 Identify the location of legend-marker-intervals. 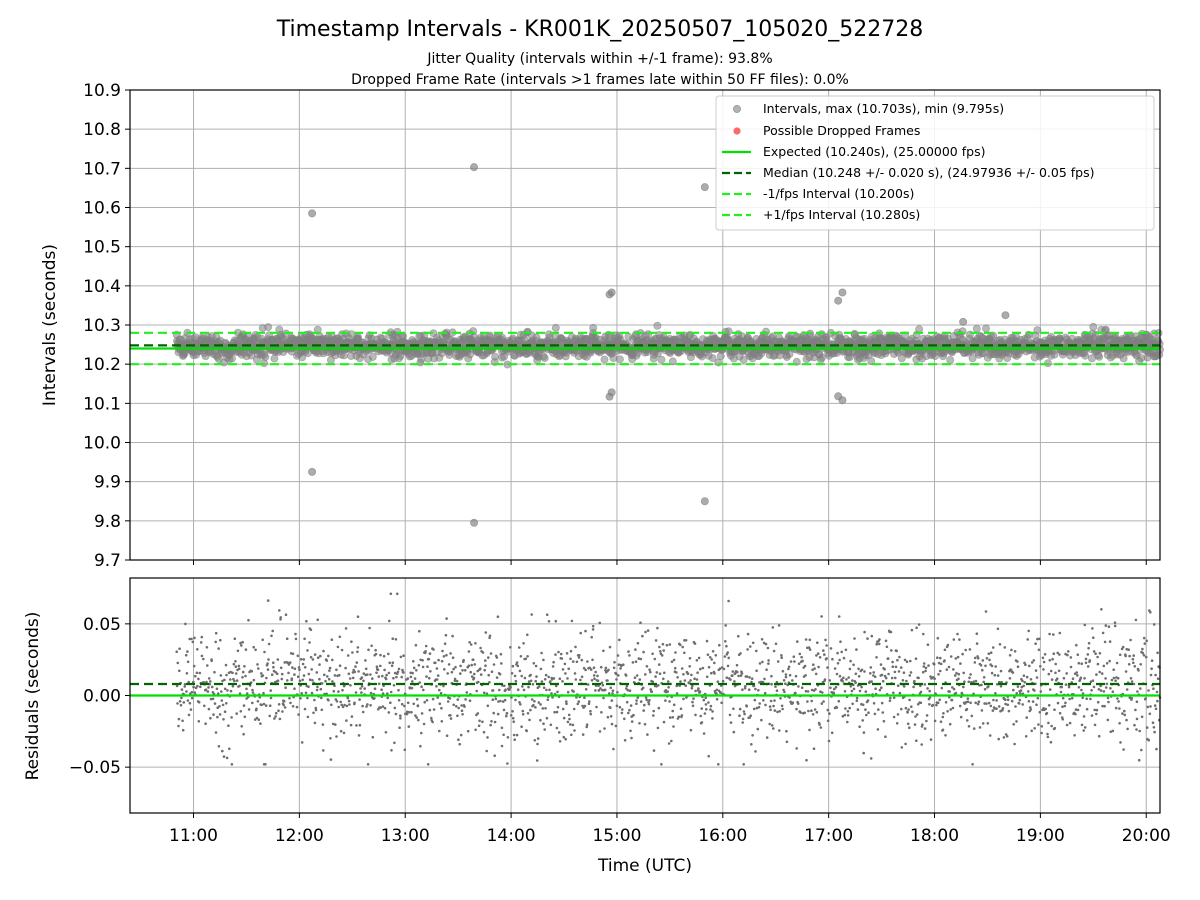
(737, 109).